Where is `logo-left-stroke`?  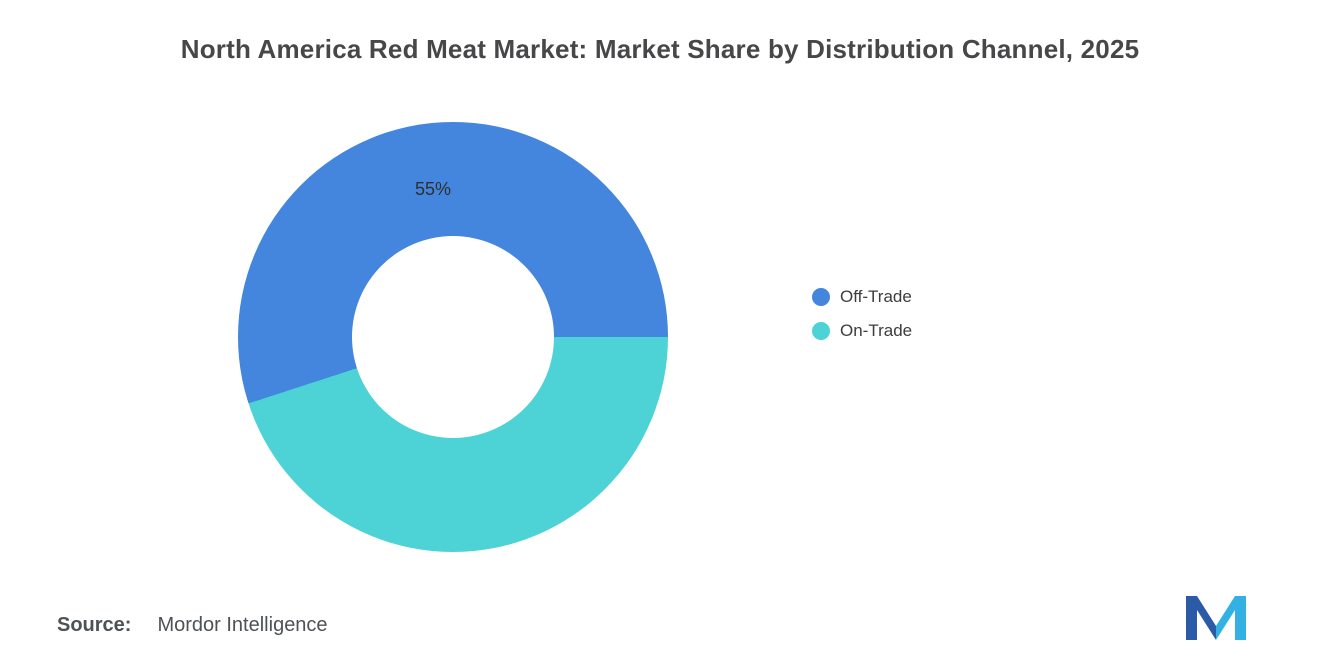
logo-left-stroke is located at coordinates (1191, 618).